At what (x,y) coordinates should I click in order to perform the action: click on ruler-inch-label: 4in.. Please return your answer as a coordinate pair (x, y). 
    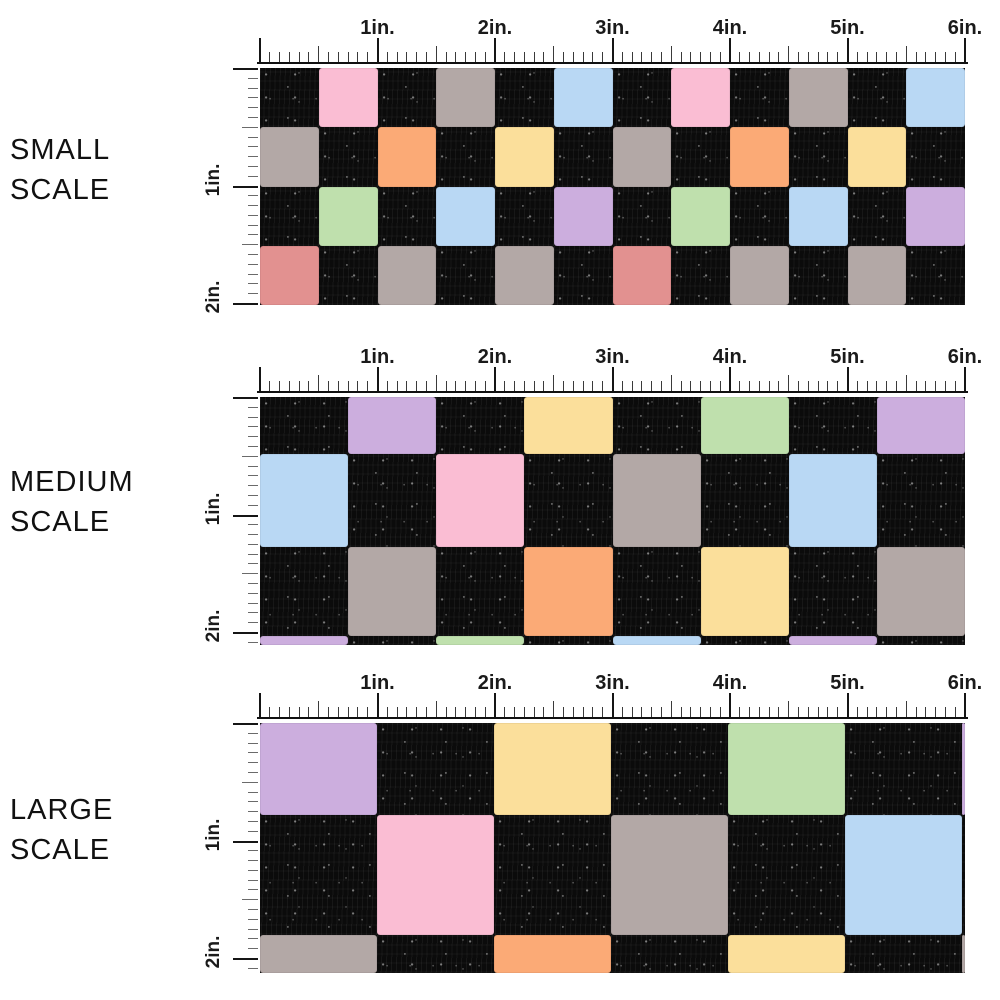
    Looking at the image, I should click on (730, 28).